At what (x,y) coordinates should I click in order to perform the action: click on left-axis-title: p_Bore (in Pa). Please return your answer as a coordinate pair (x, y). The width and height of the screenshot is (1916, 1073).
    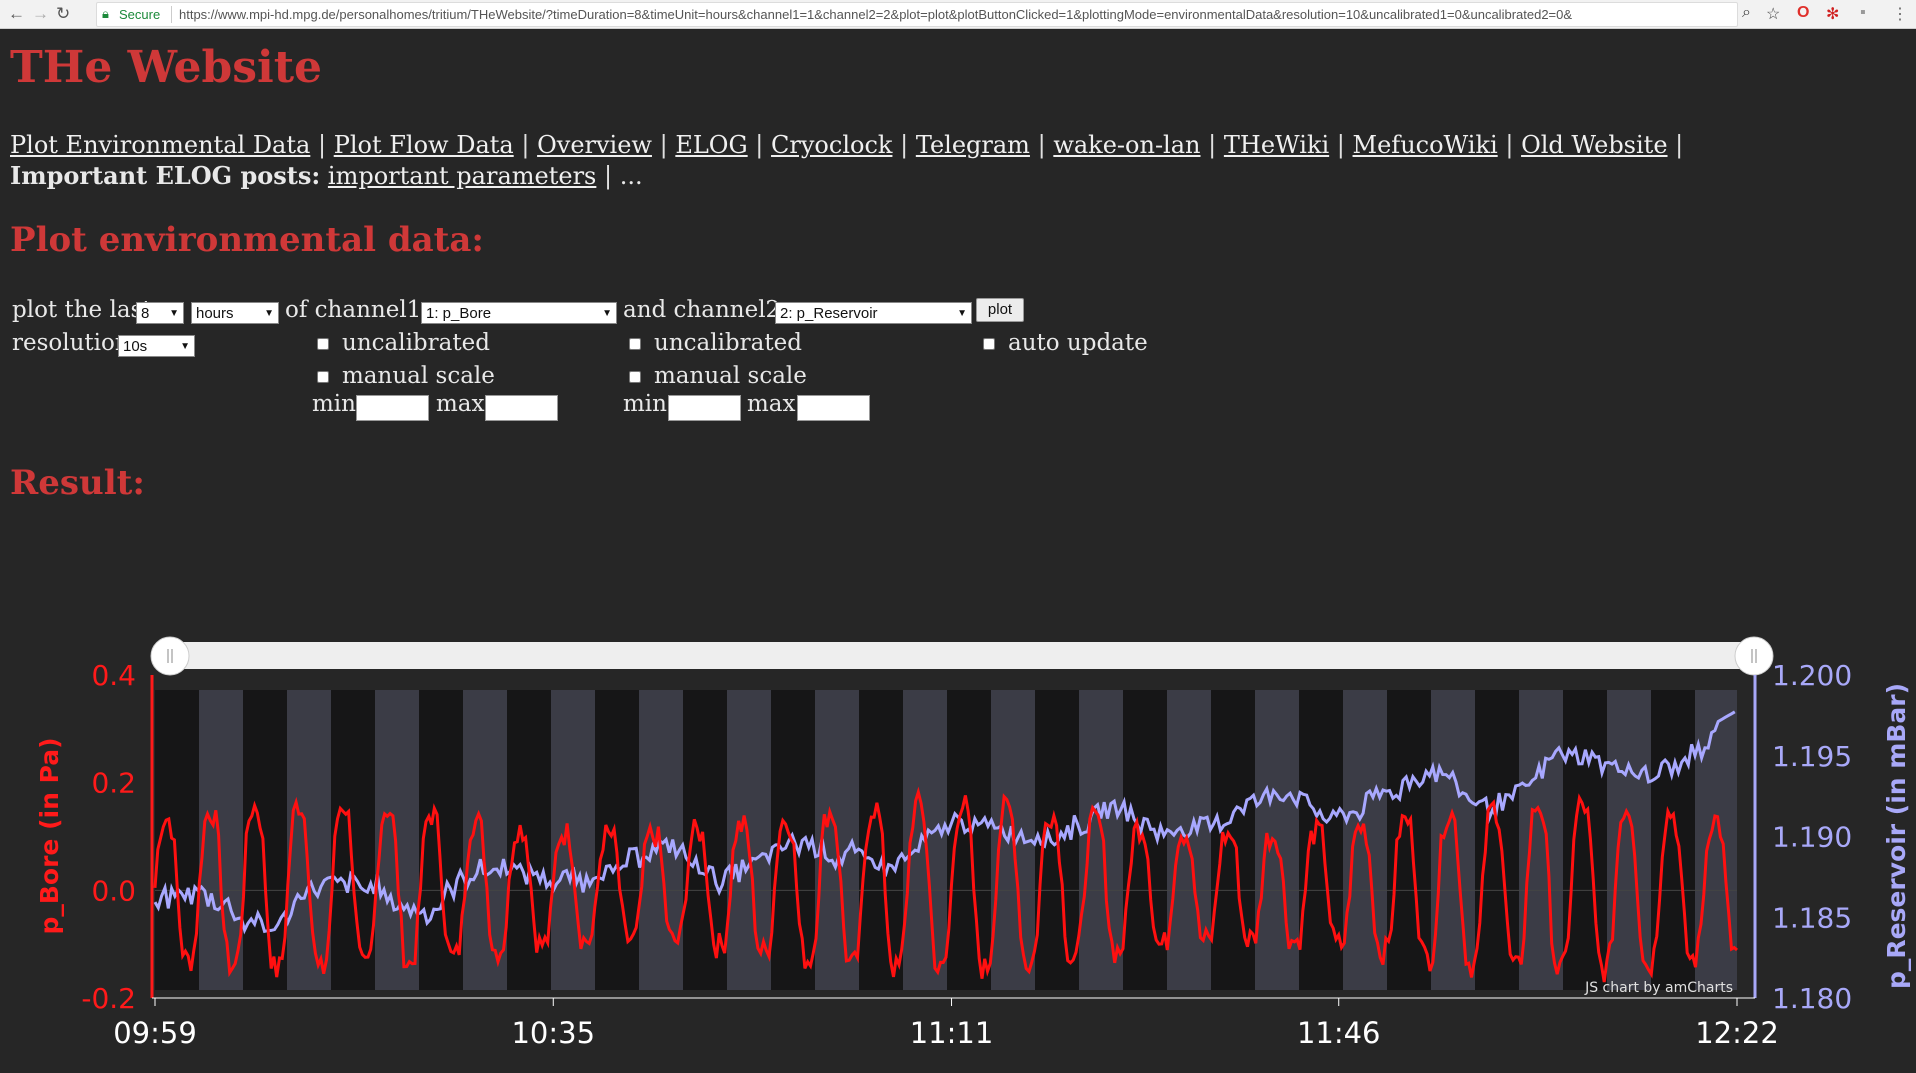
    Looking at the image, I should click on (49, 835).